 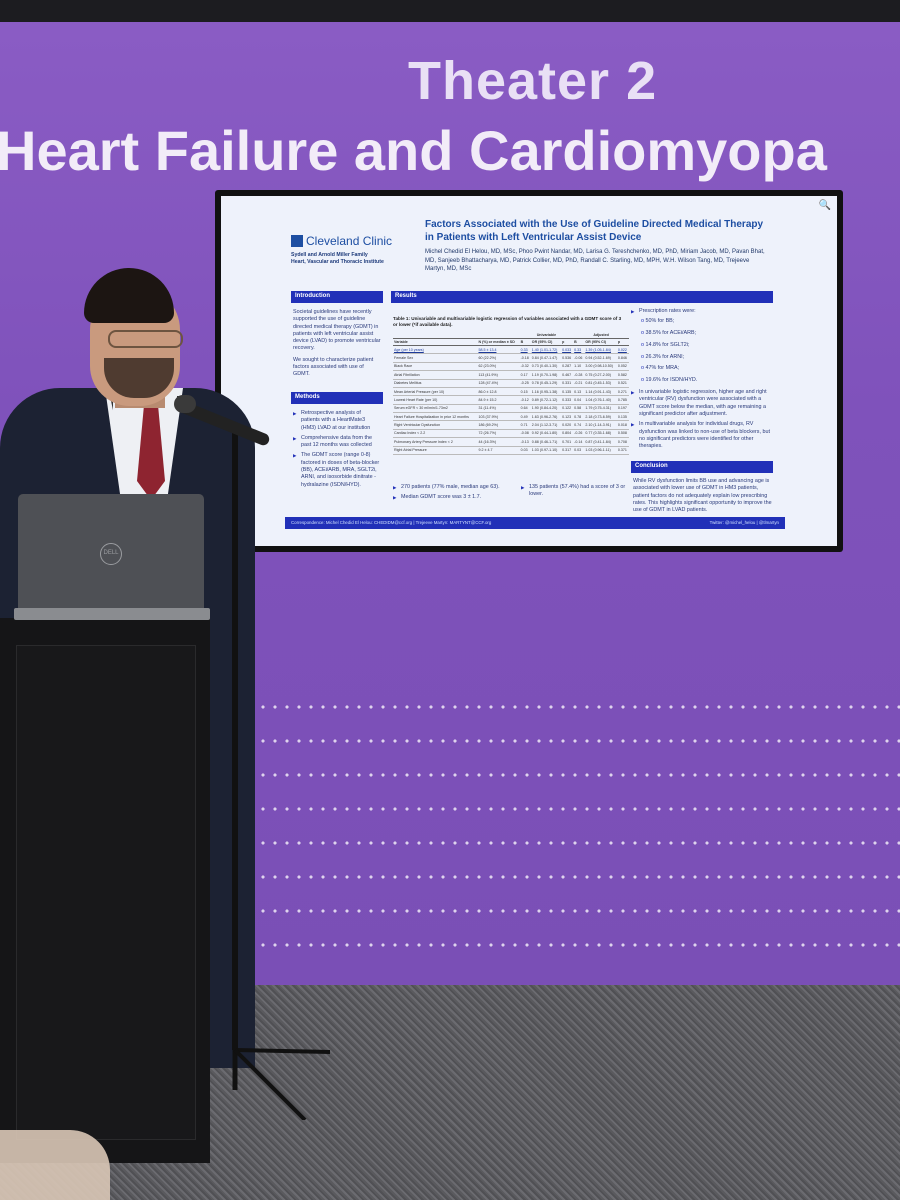 I want to click on table-cell: 0.317, so click(x=567, y=450).